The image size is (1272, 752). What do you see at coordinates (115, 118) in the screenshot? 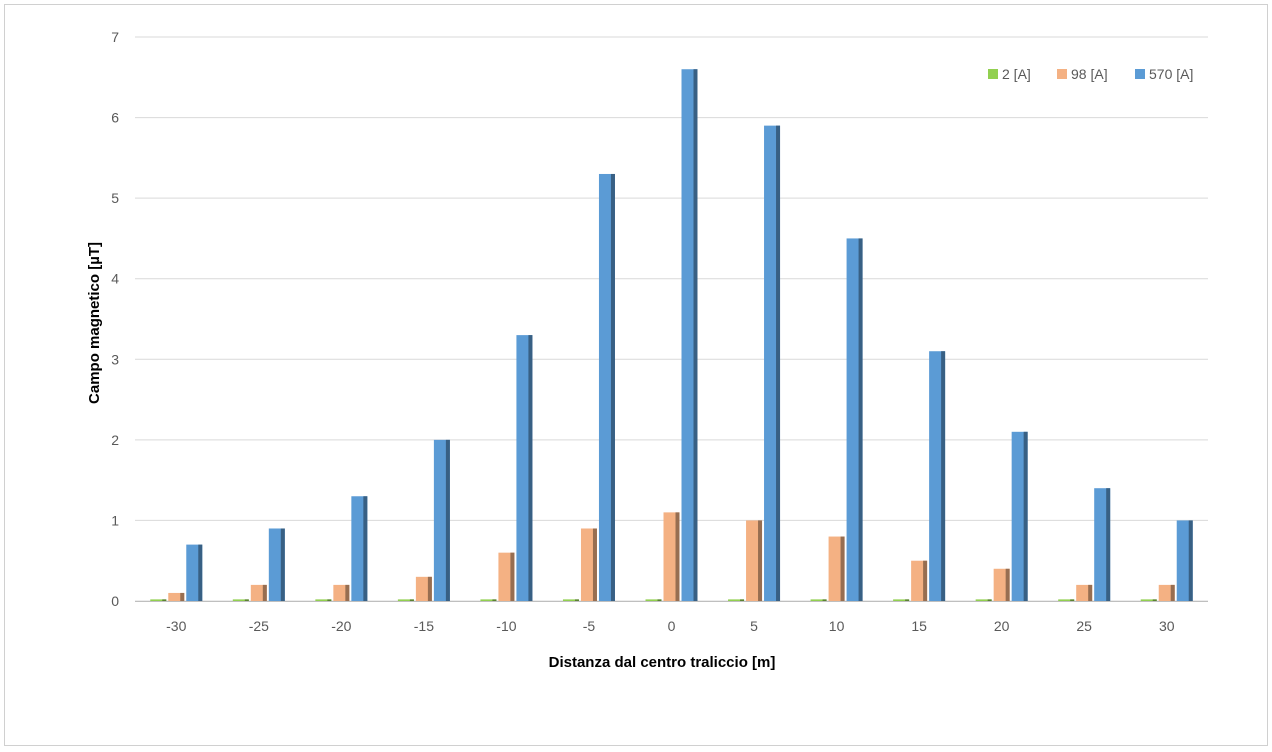
I see `y-tick-label: 6` at bounding box center [115, 118].